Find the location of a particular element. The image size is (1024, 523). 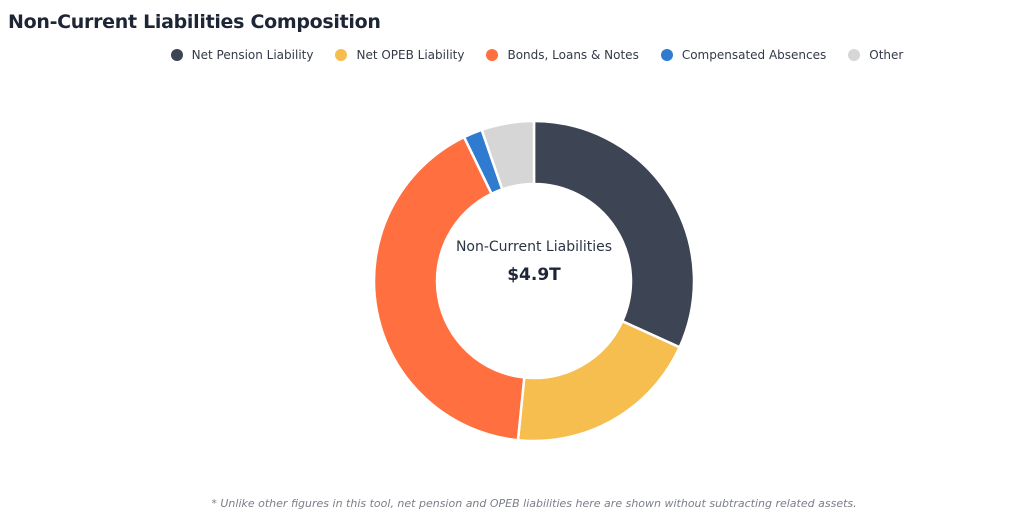

legend-item-net-opeb: Net OPEB Liability is located at coordinates (399, 55).